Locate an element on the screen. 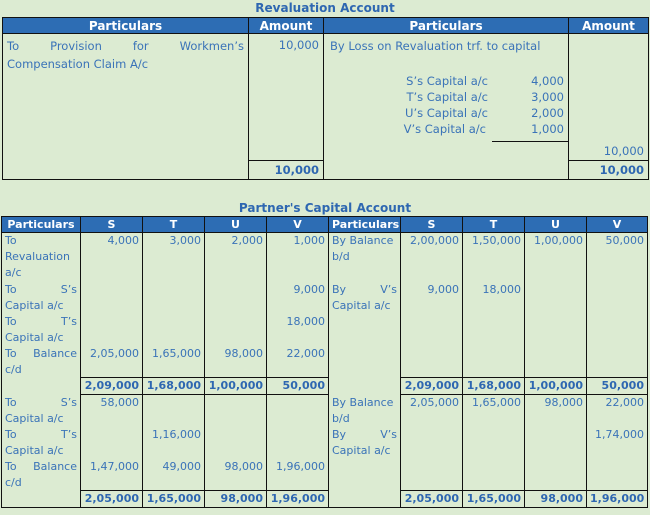 The height and width of the screenshot is (515, 650). amount-s: 1,47,000 is located at coordinates (111, 474).